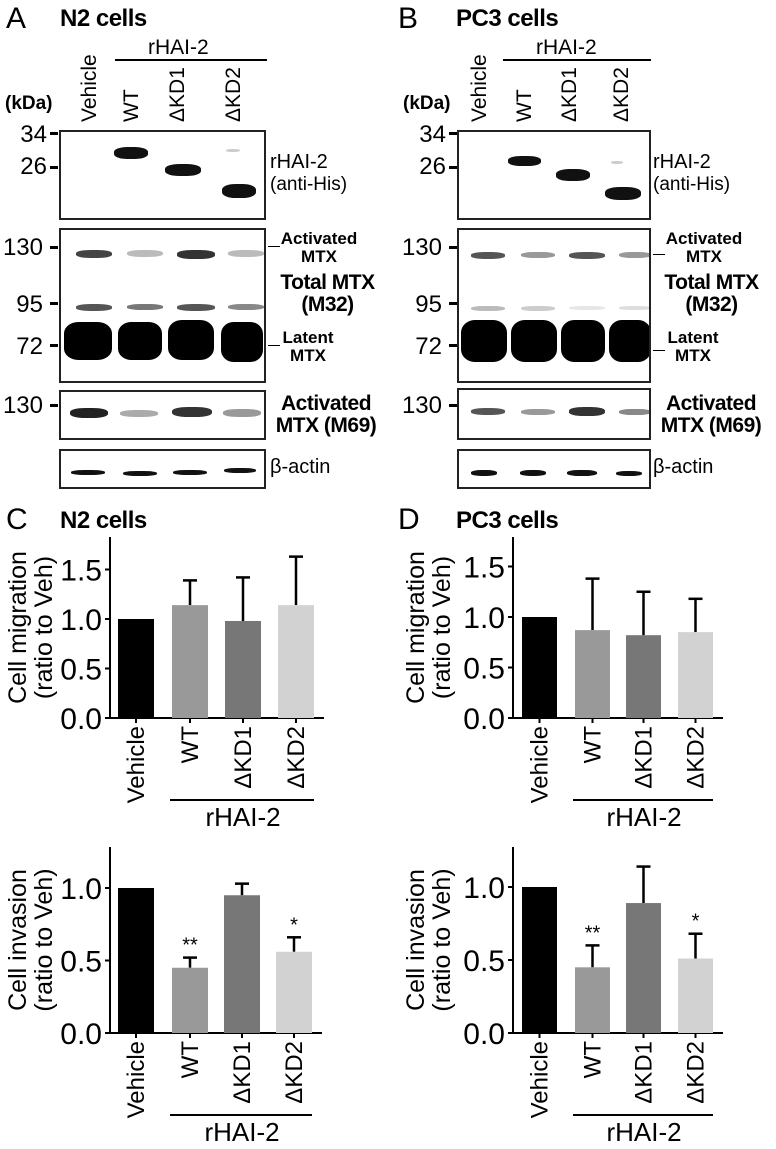 The image size is (776, 1149). Describe the element at coordinates (429, 939) in the screenshot. I see `y-axis-label: Cell invasion(ratio to Veh)` at that location.